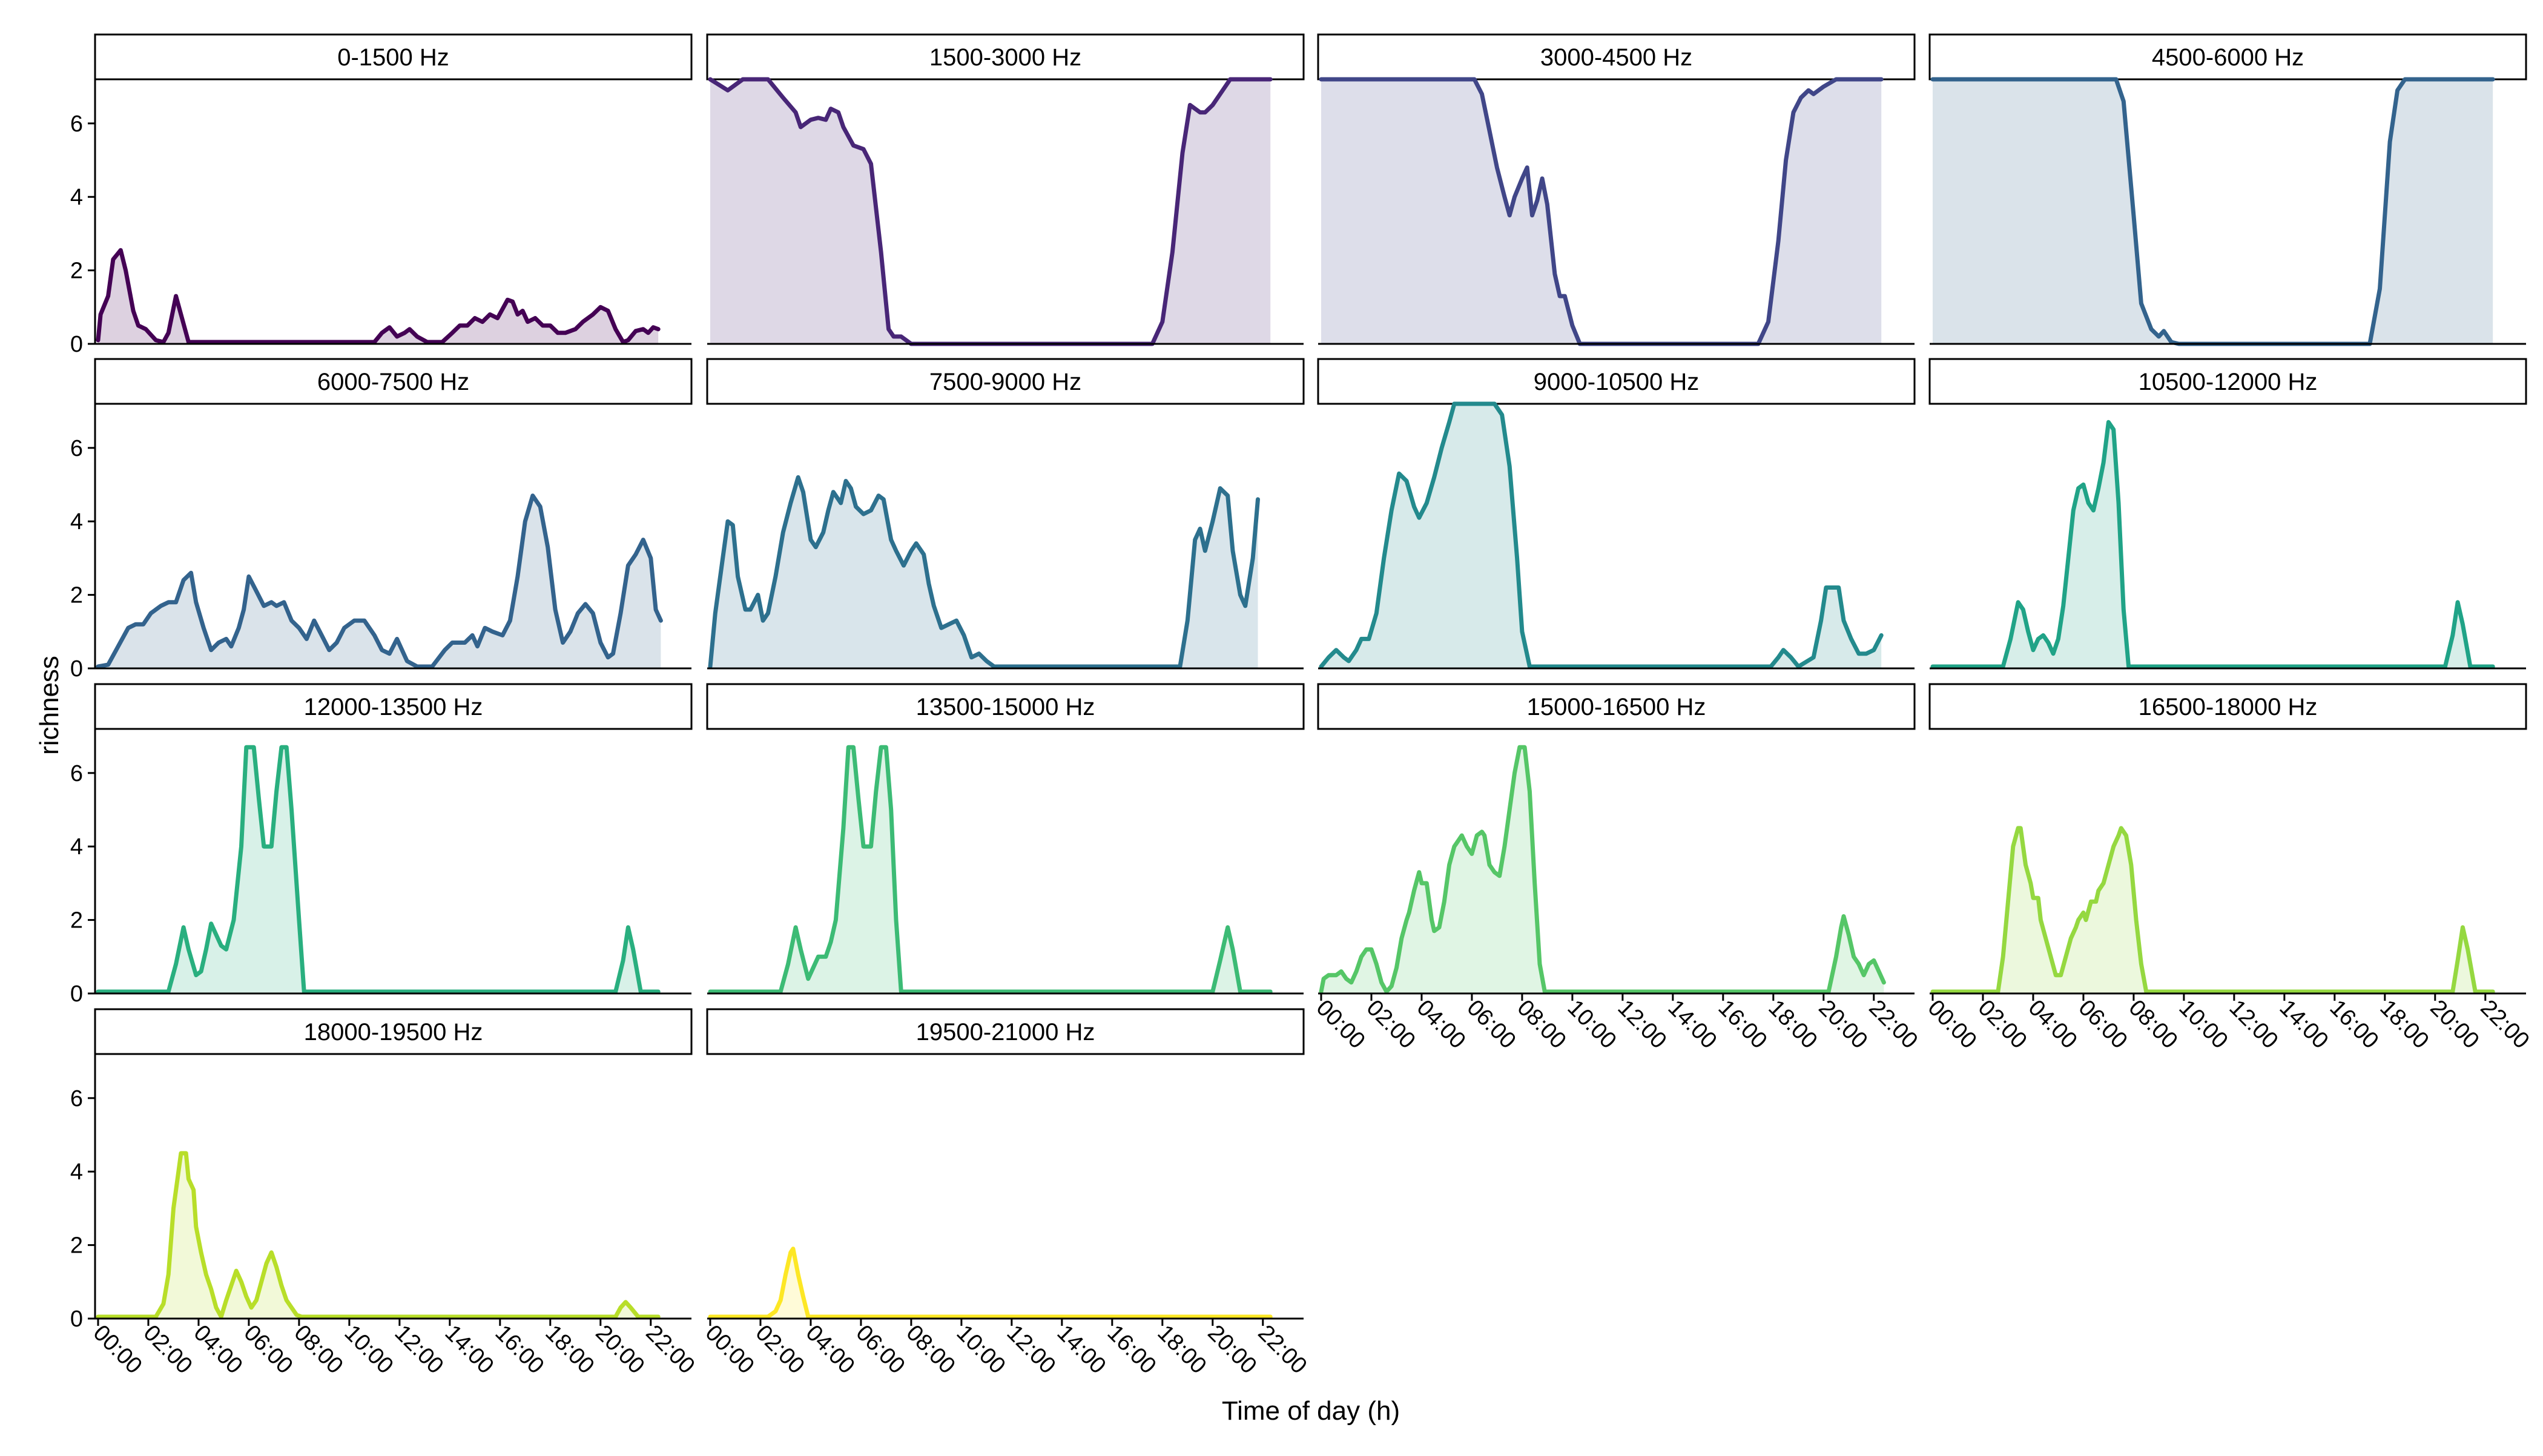 This screenshot has width=2543, height=1456. I want to click on facet-strip-label: 12000-13500 Hz, so click(394, 707).